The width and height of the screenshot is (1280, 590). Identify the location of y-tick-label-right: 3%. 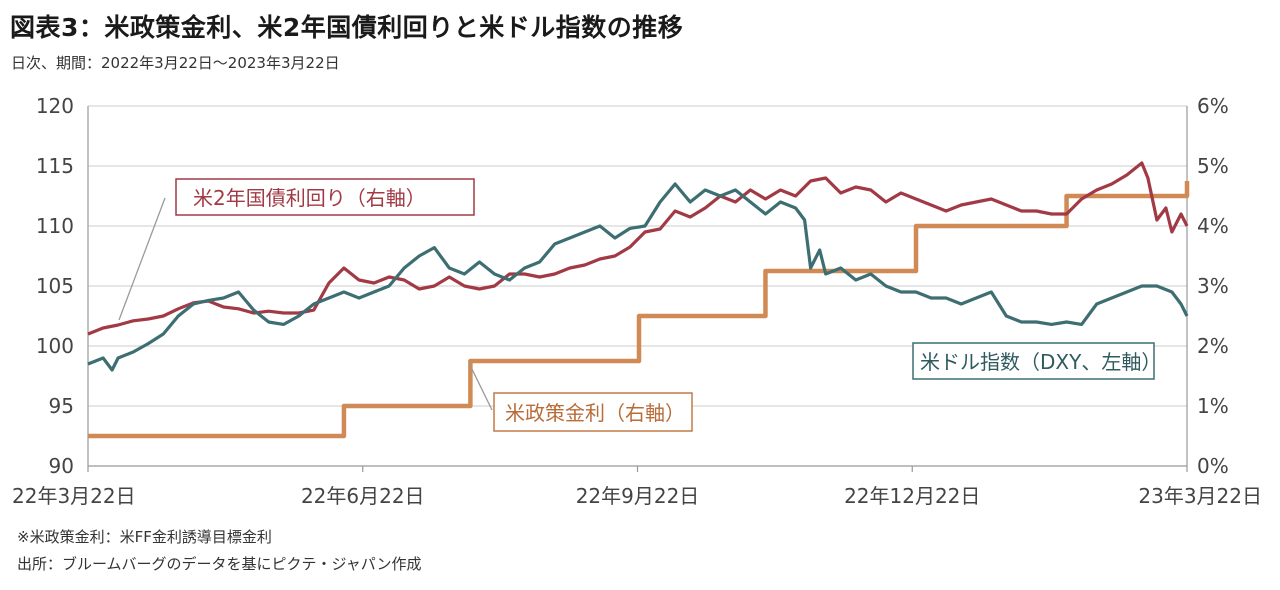
(1213, 286).